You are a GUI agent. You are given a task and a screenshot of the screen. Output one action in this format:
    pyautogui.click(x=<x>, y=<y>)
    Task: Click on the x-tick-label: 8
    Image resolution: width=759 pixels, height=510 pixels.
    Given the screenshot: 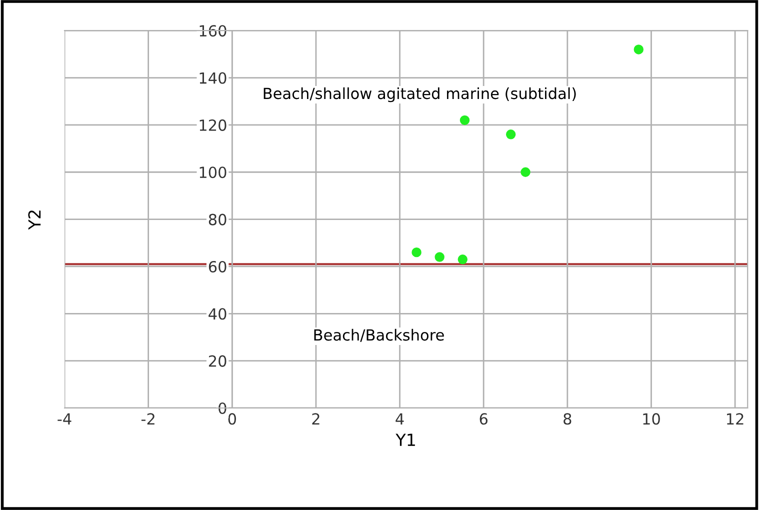 What is the action you would take?
    pyautogui.click(x=568, y=419)
    